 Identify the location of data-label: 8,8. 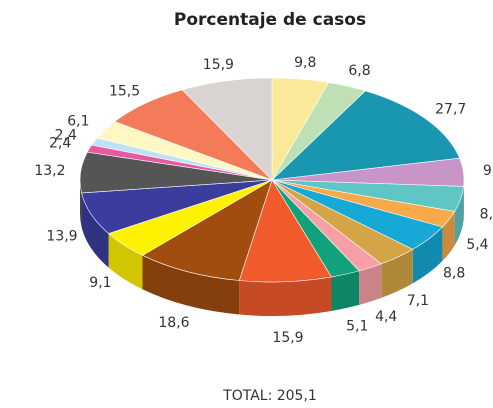
(454, 274).